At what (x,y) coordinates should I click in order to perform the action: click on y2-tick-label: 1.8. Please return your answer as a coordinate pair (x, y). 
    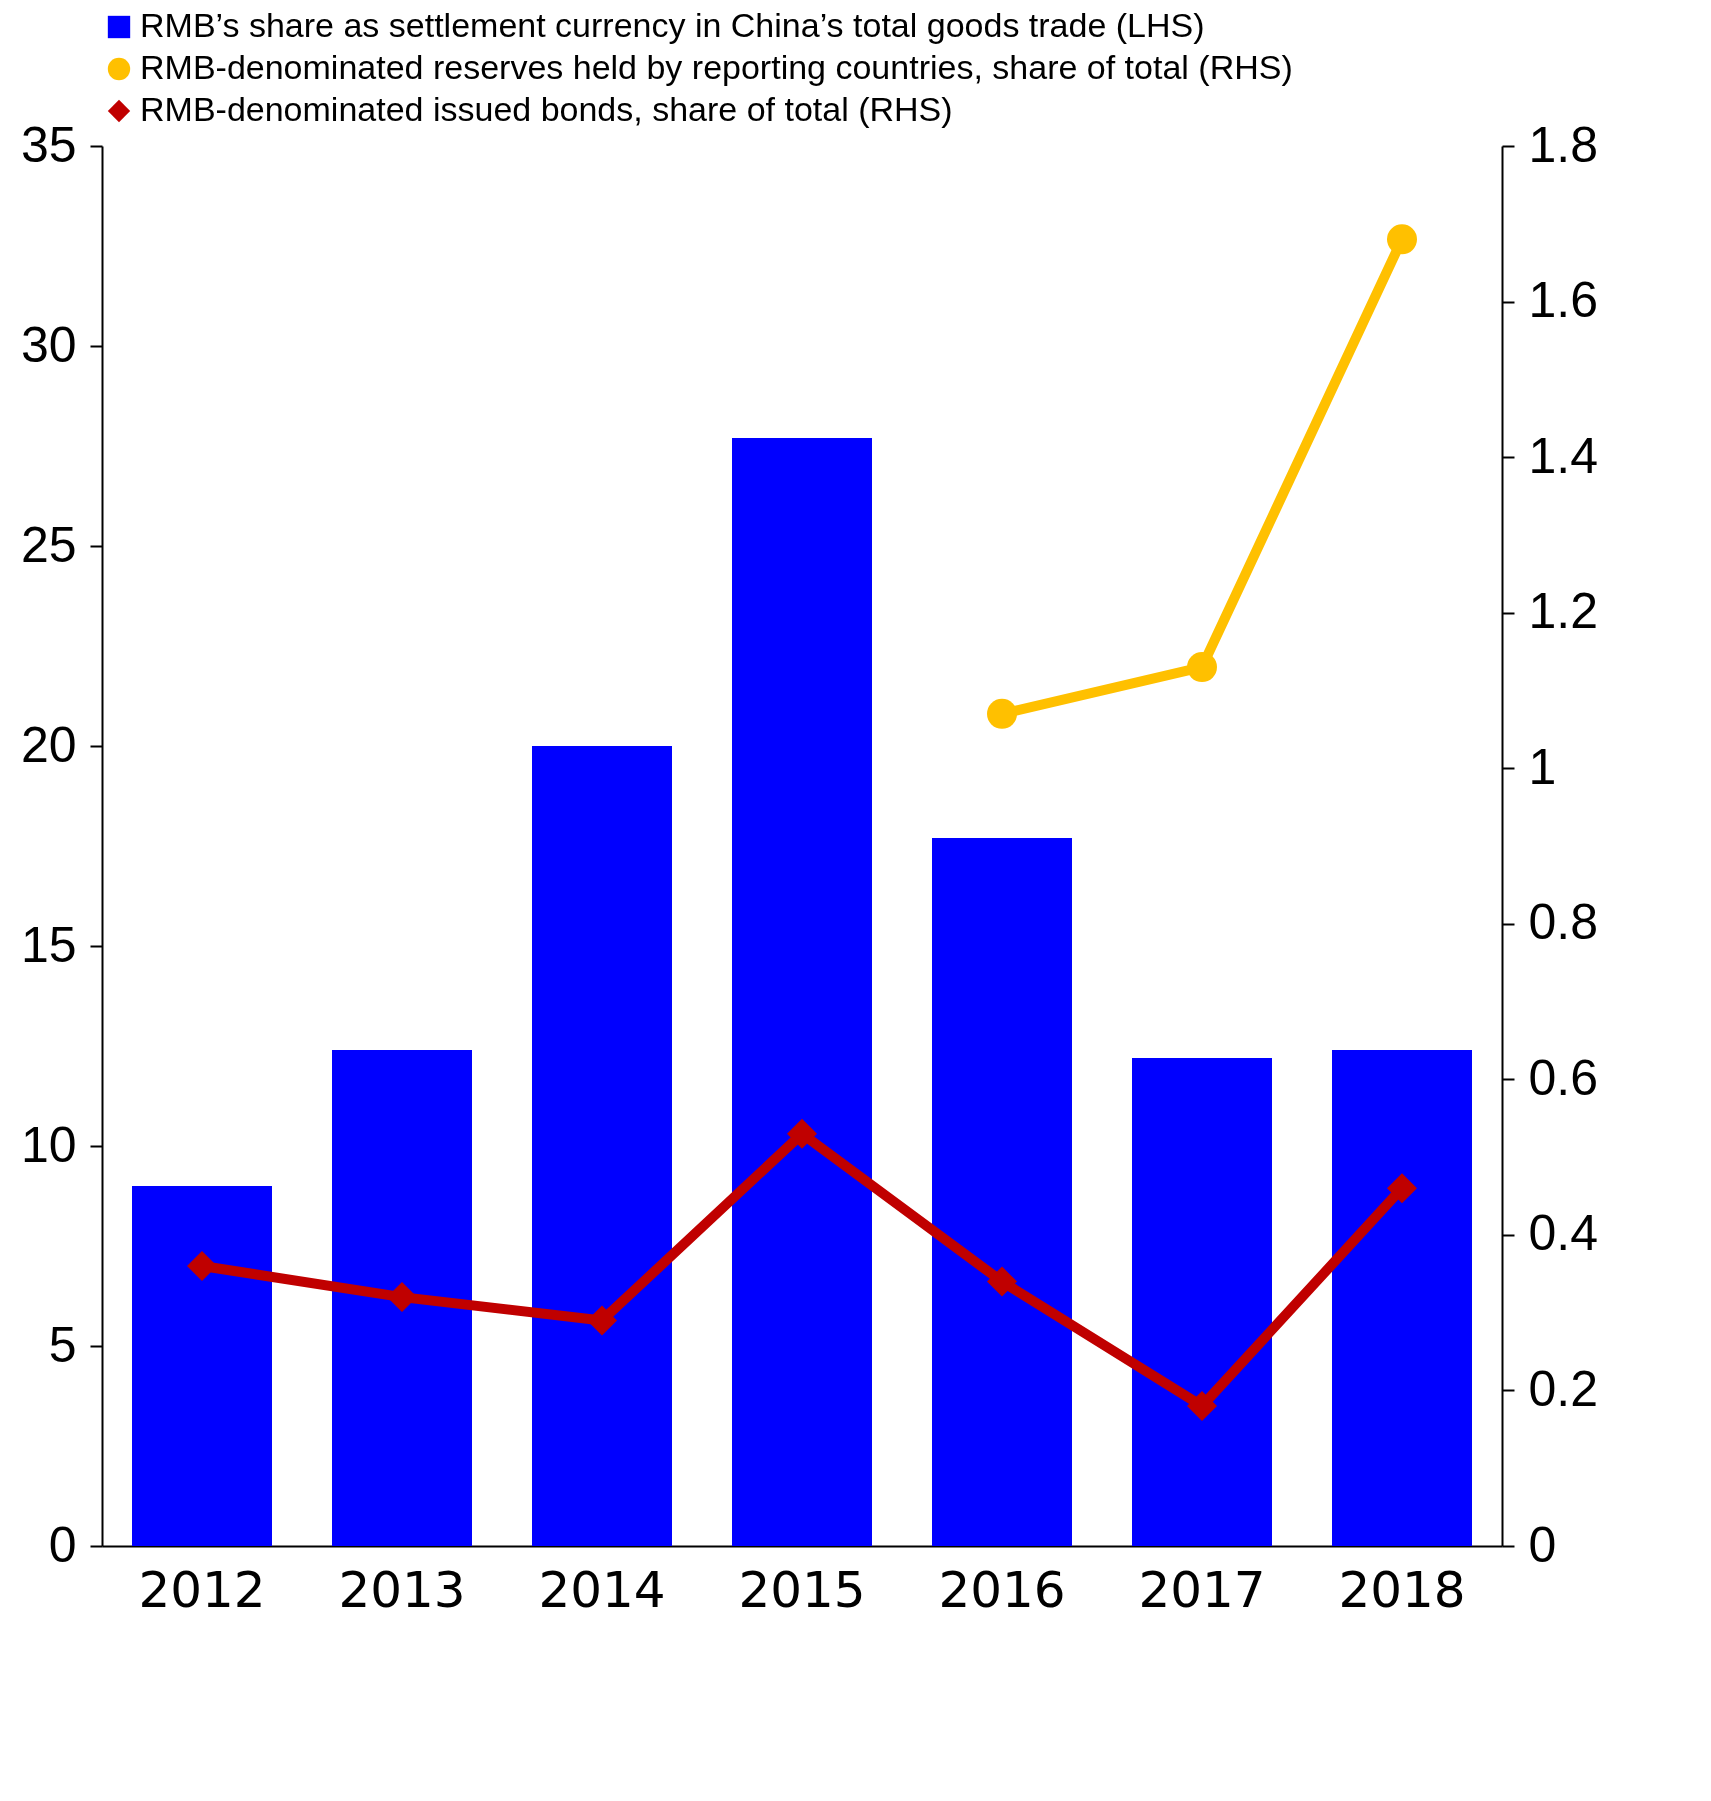
    Looking at the image, I should click on (1563, 144).